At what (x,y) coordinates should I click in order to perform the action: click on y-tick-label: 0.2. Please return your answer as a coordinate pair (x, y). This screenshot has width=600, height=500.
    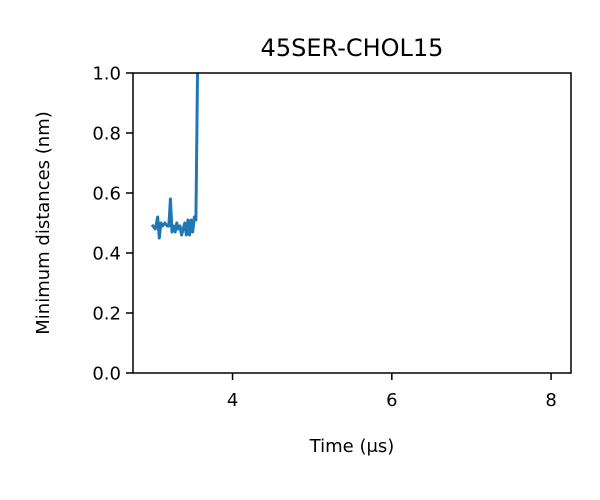
    Looking at the image, I should click on (106, 314).